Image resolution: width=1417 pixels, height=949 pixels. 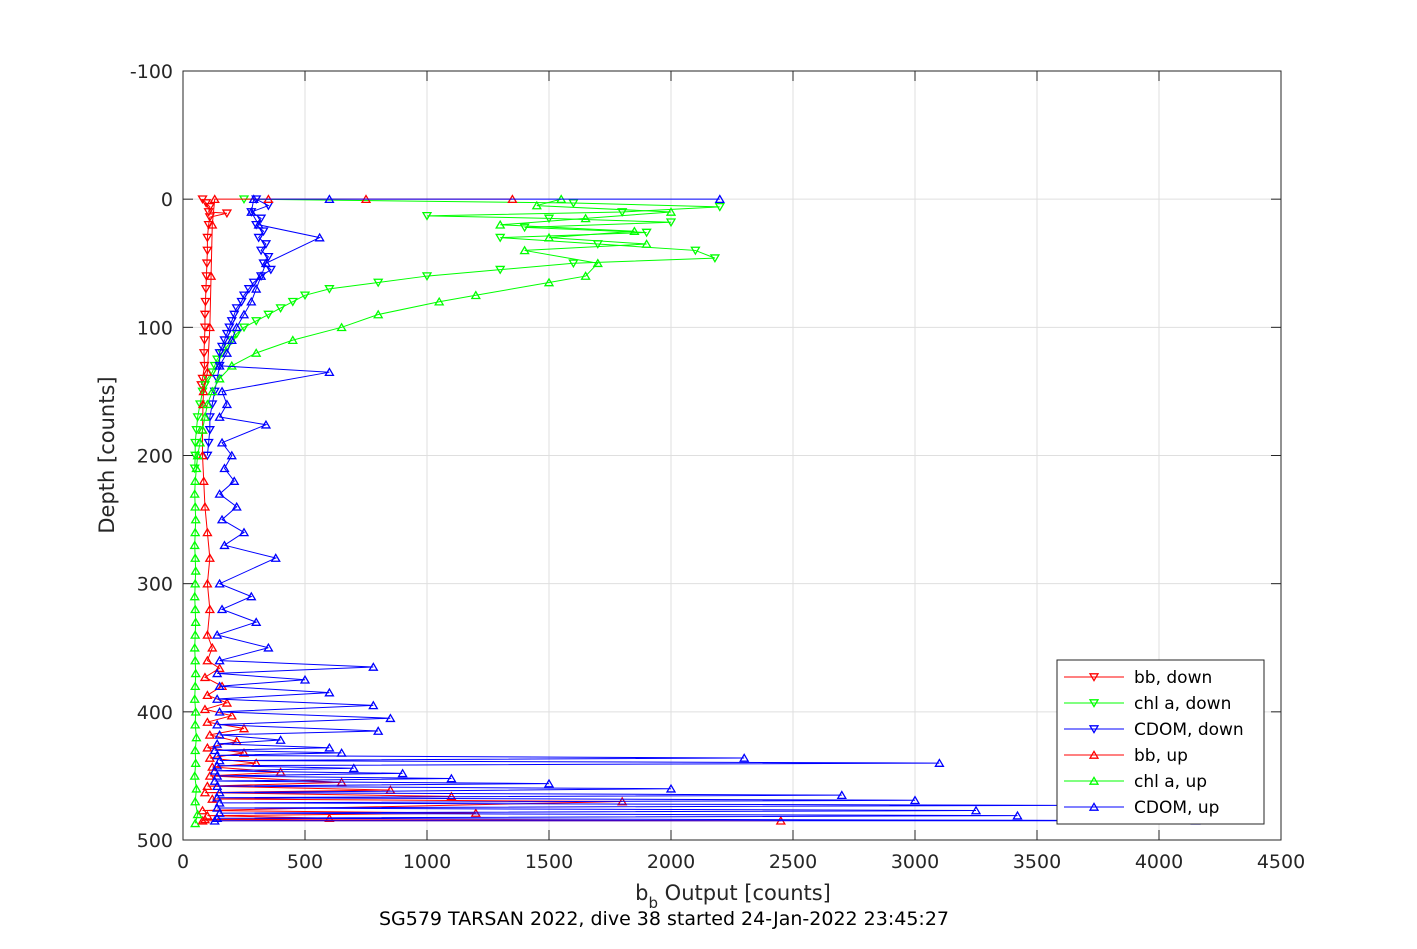 What do you see at coordinates (1154, 730) in the screenshot?
I see `legend-entry: CDOM, down` at bounding box center [1154, 730].